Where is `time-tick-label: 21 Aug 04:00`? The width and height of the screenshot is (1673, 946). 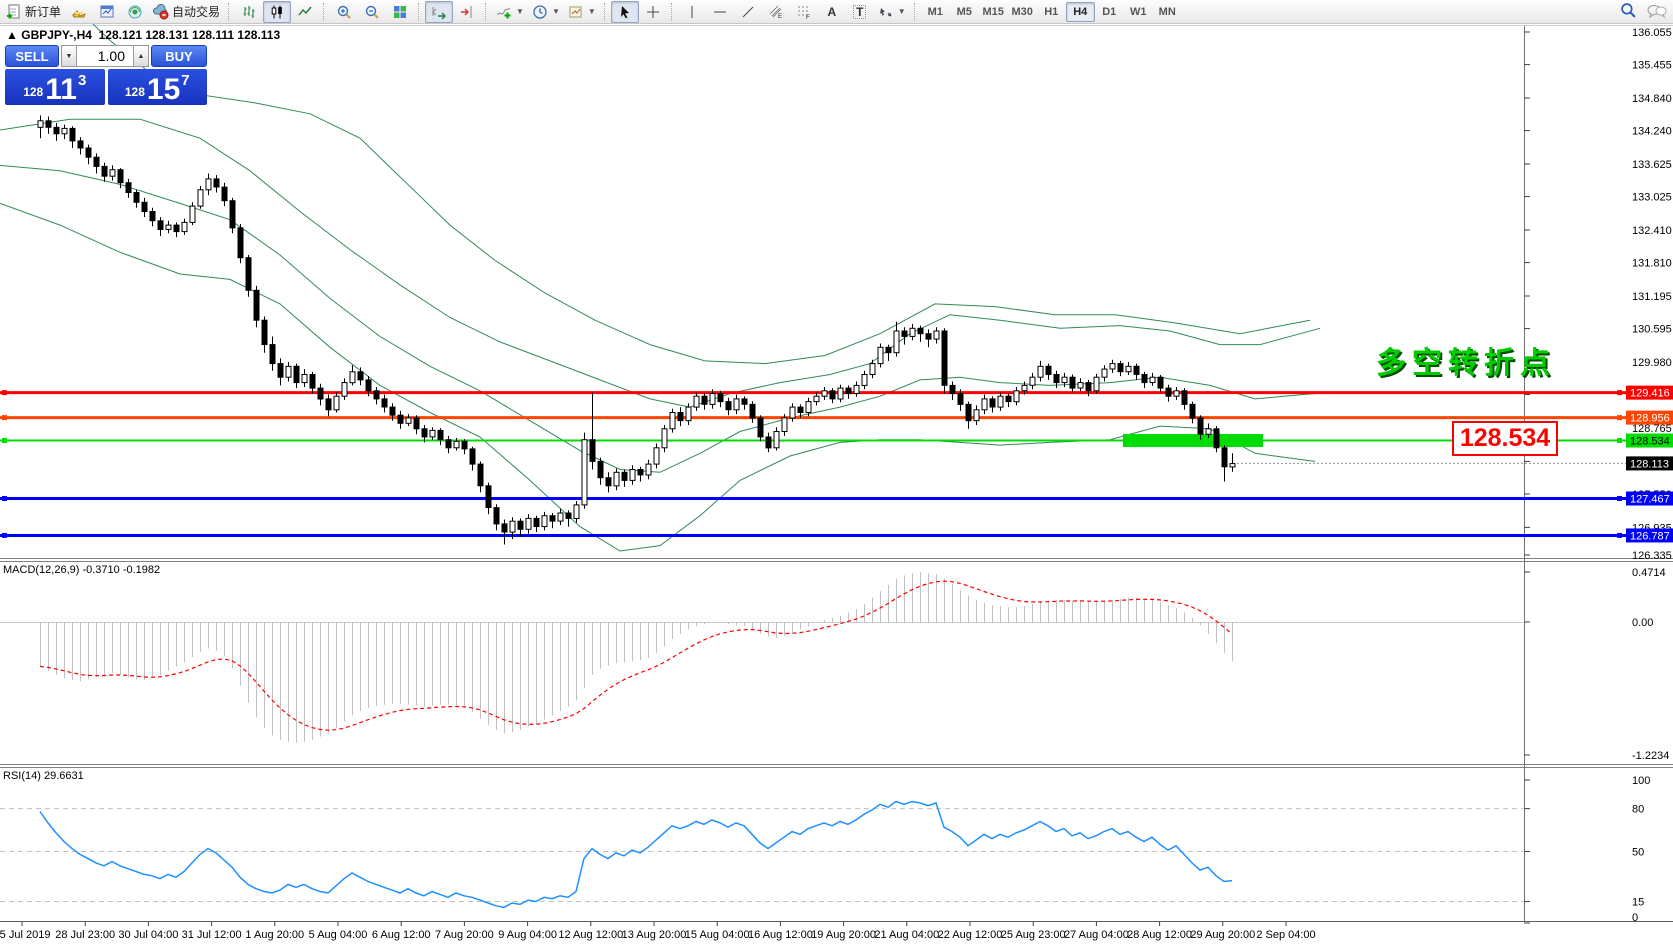
time-tick-label: 21 Aug 04:00 is located at coordinates (906, 935).